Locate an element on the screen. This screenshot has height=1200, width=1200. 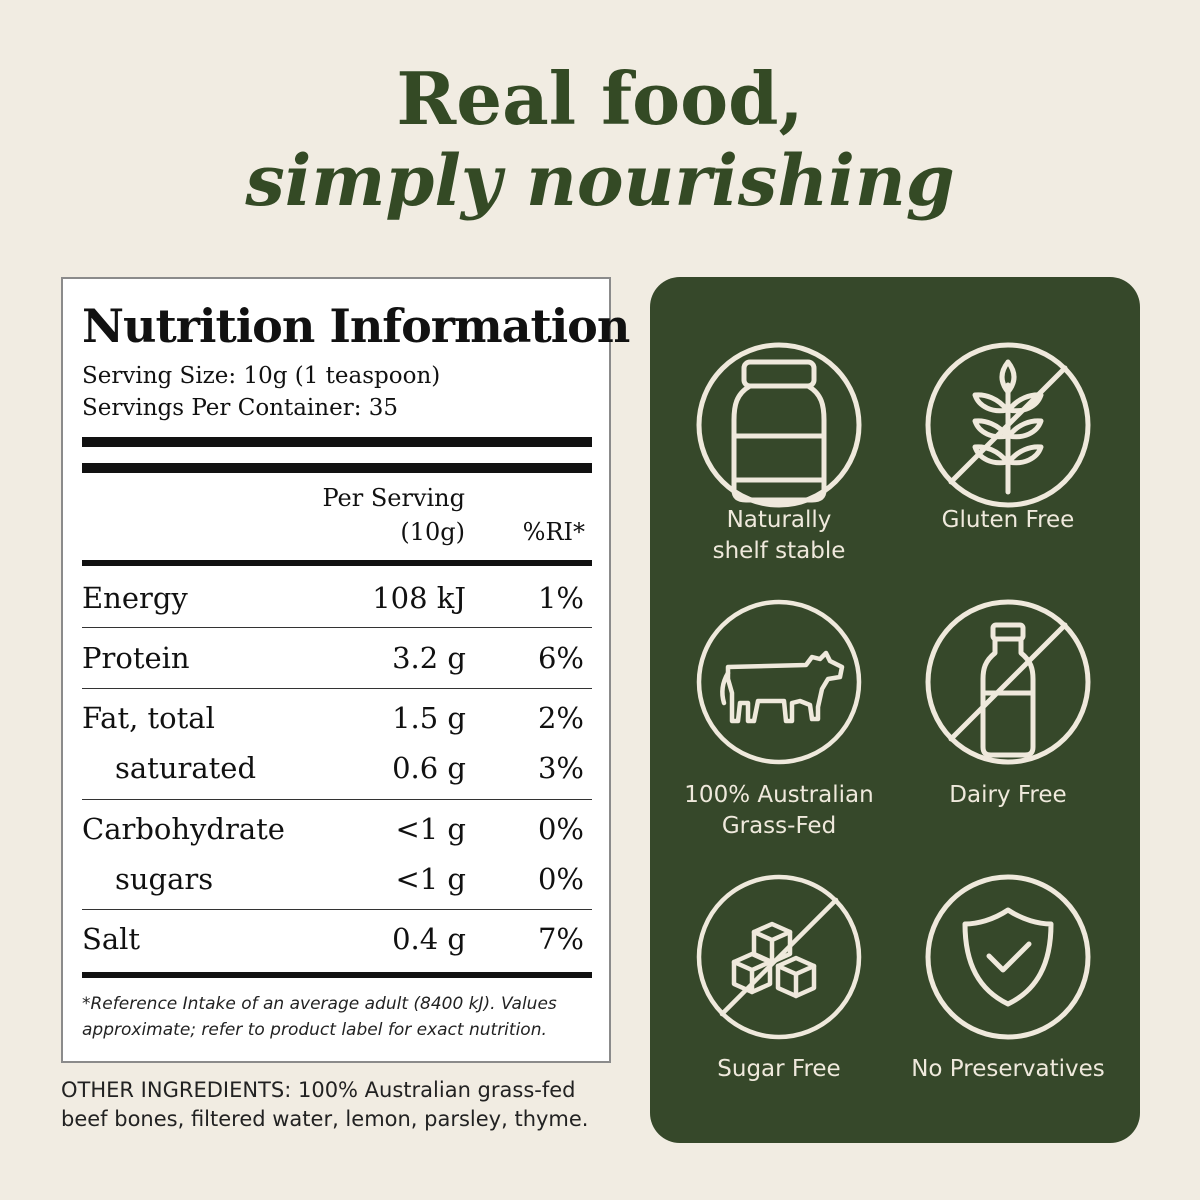
nutrient-value: 1.5 g is located at coordinates (429, 718).